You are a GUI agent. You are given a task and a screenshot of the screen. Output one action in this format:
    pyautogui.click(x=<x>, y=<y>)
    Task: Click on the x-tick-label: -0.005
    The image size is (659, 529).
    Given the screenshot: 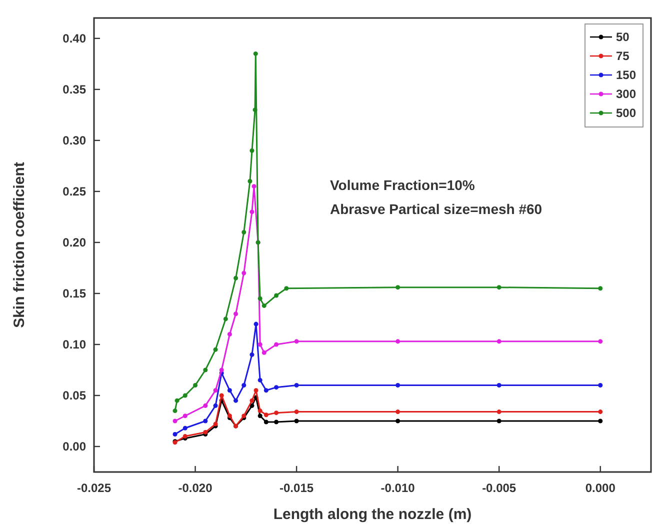 What is the action you would take?
    pyautogui.click(x=499, y=488)
    